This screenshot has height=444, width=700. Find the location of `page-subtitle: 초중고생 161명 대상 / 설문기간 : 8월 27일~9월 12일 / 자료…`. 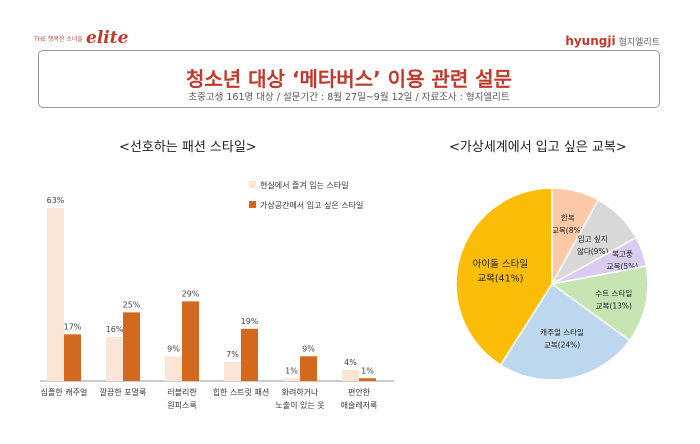

page-subtitle: 초중고생 161명 대상 / 설문기간 : 8월 27일~9월 12일 / 자료… is located at coordinates (349, 97).